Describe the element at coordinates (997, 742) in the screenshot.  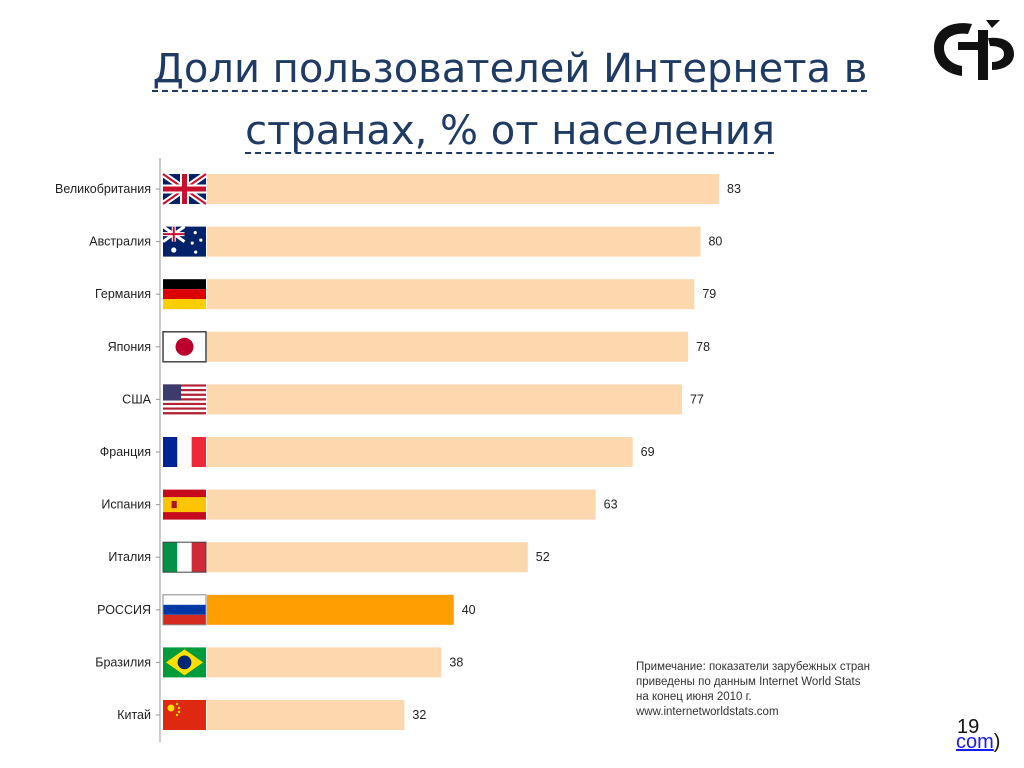
I see `link-suffix: )` at that location.